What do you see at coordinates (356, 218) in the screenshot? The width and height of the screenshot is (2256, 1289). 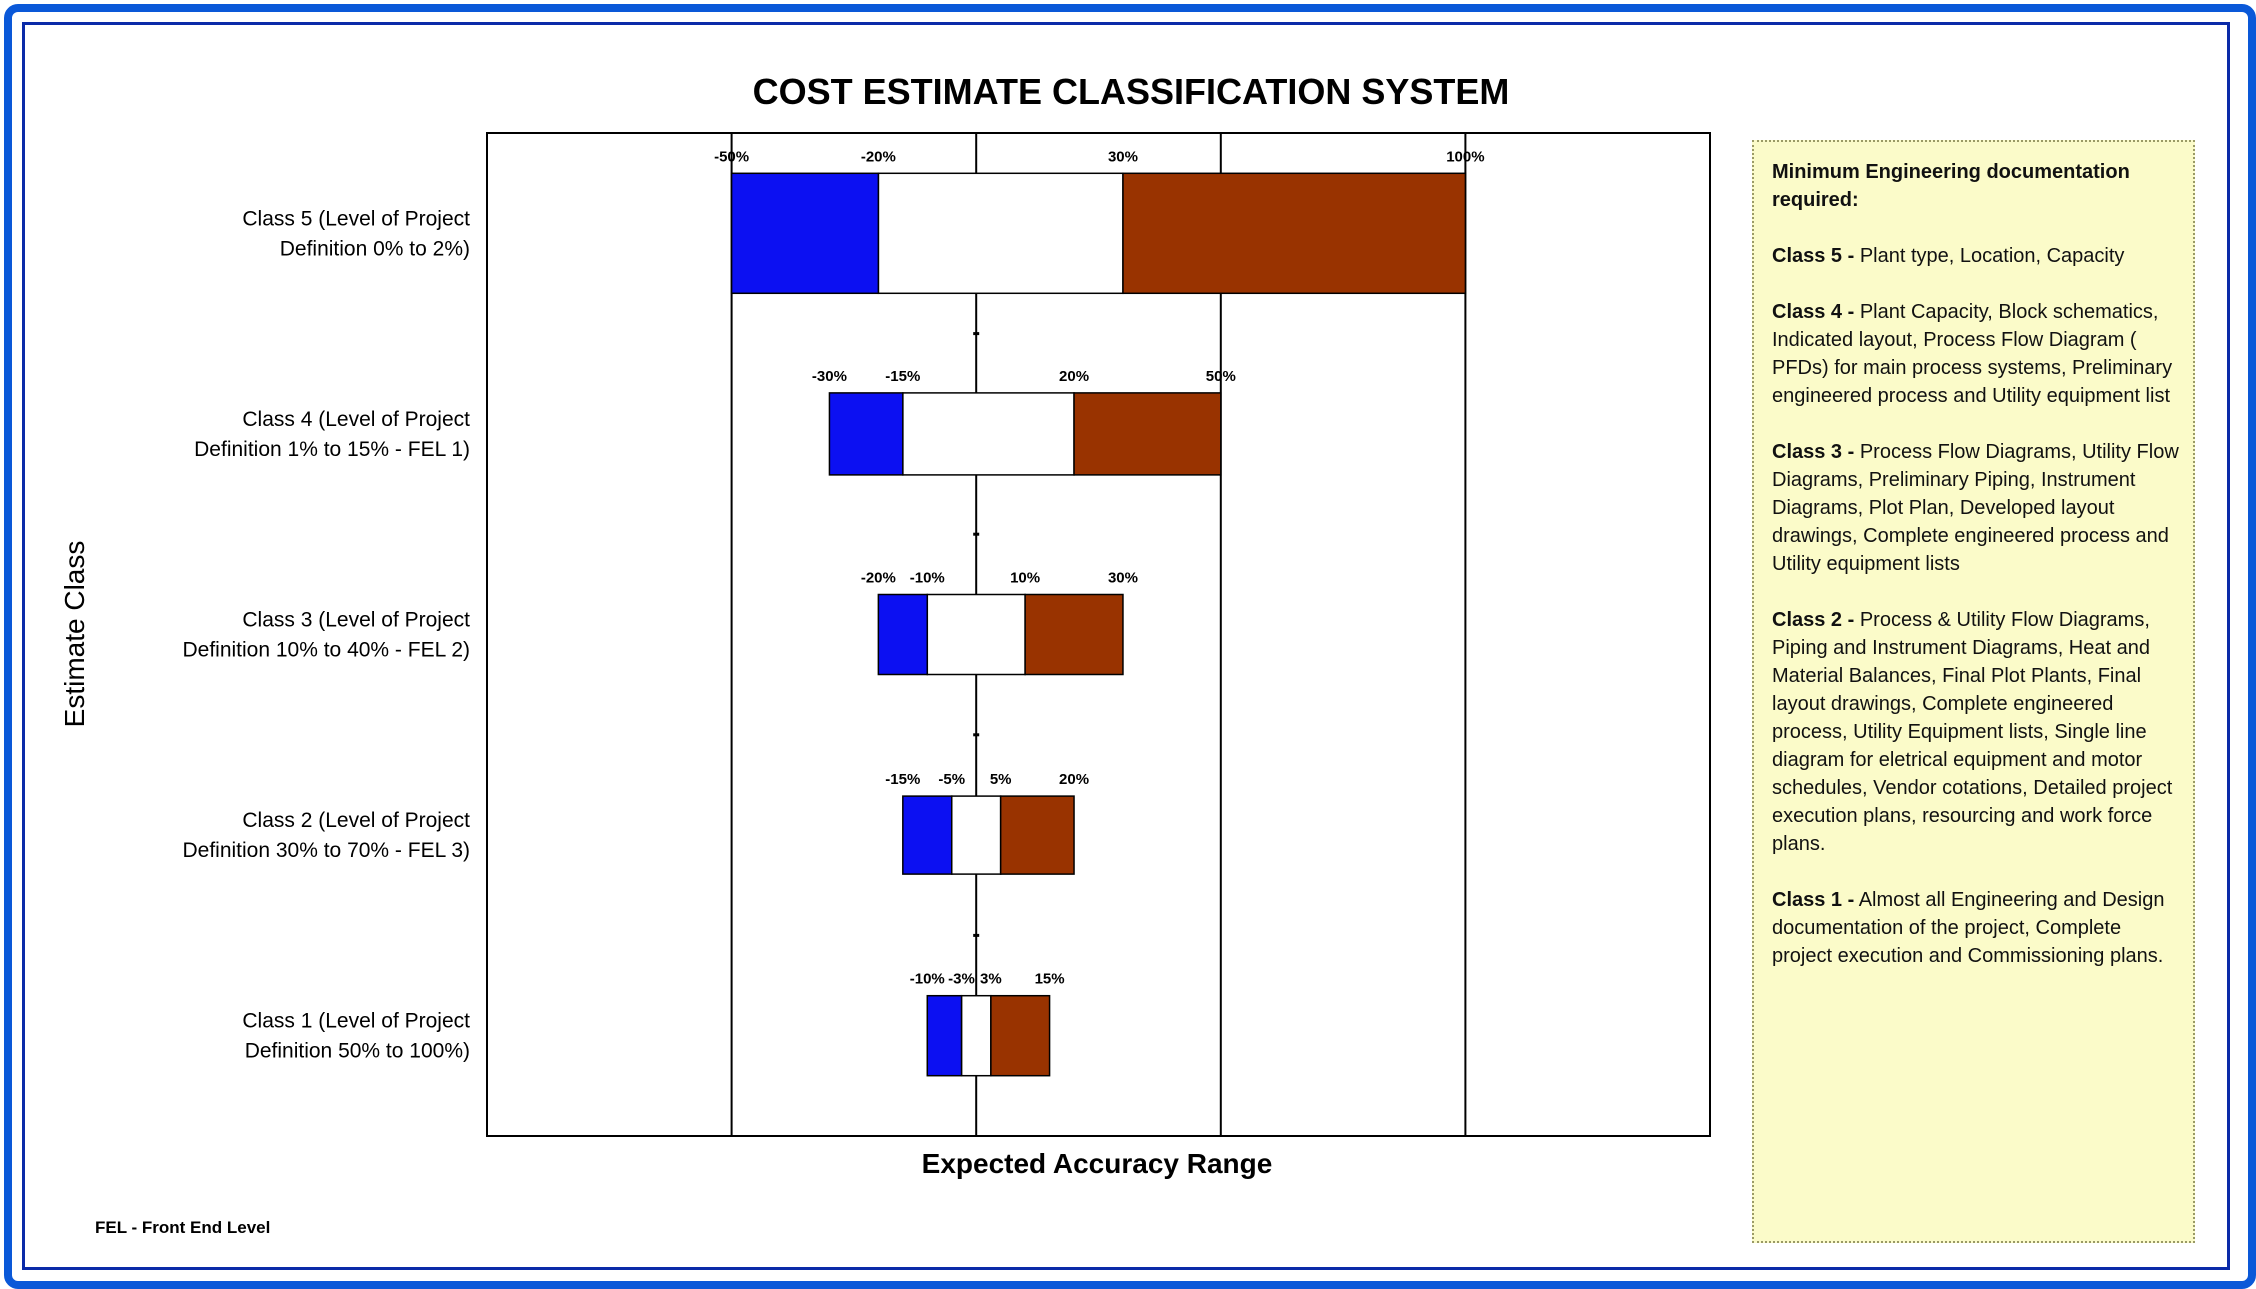 I see `category-label: Class 5 (Level of Project` at bounding box center [356, 218].